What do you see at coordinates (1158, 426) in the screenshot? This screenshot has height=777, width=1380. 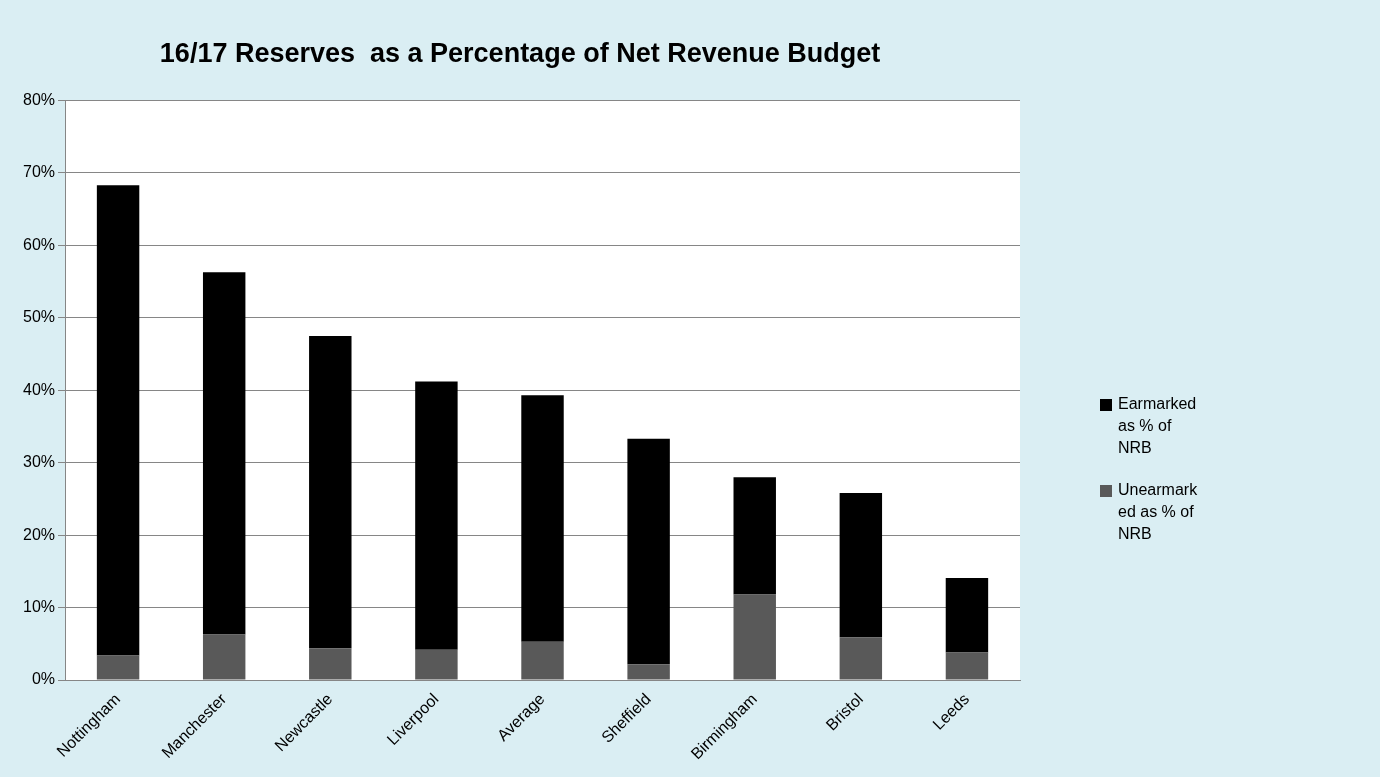 I see `legend-label: Earmarked as % of NRB` at bounding box center [1158, 426].